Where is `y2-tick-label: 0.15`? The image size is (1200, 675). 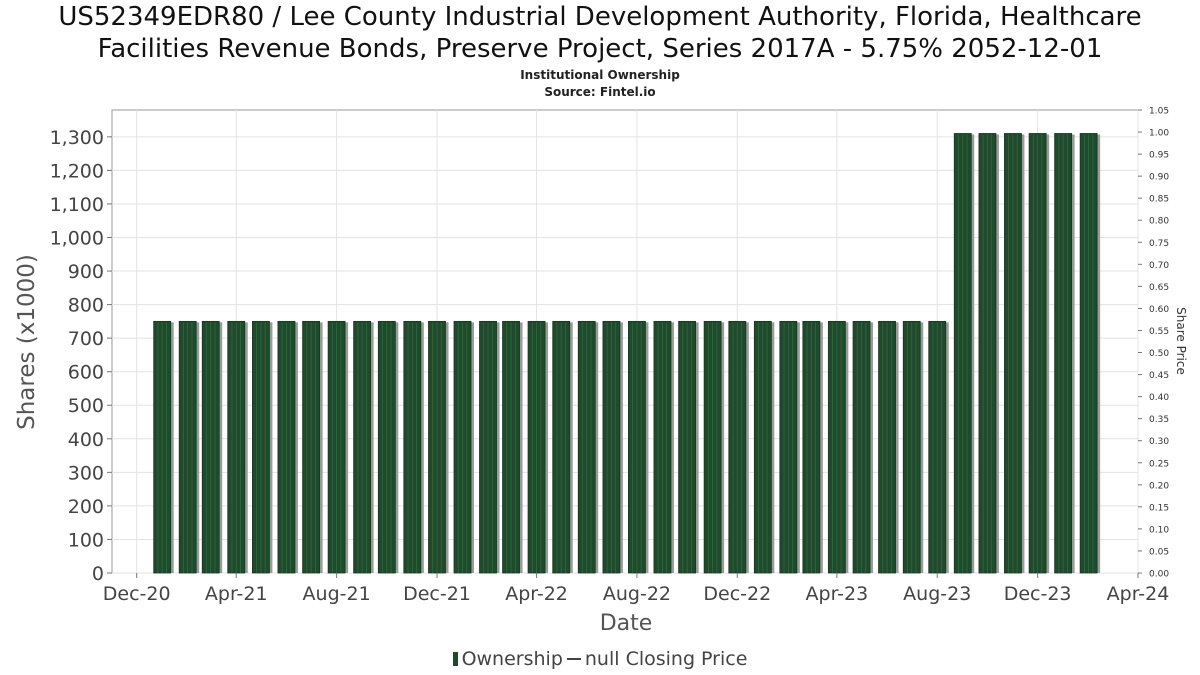 y2-tick-label: 0.15 is located at coordinates (1159, 508).